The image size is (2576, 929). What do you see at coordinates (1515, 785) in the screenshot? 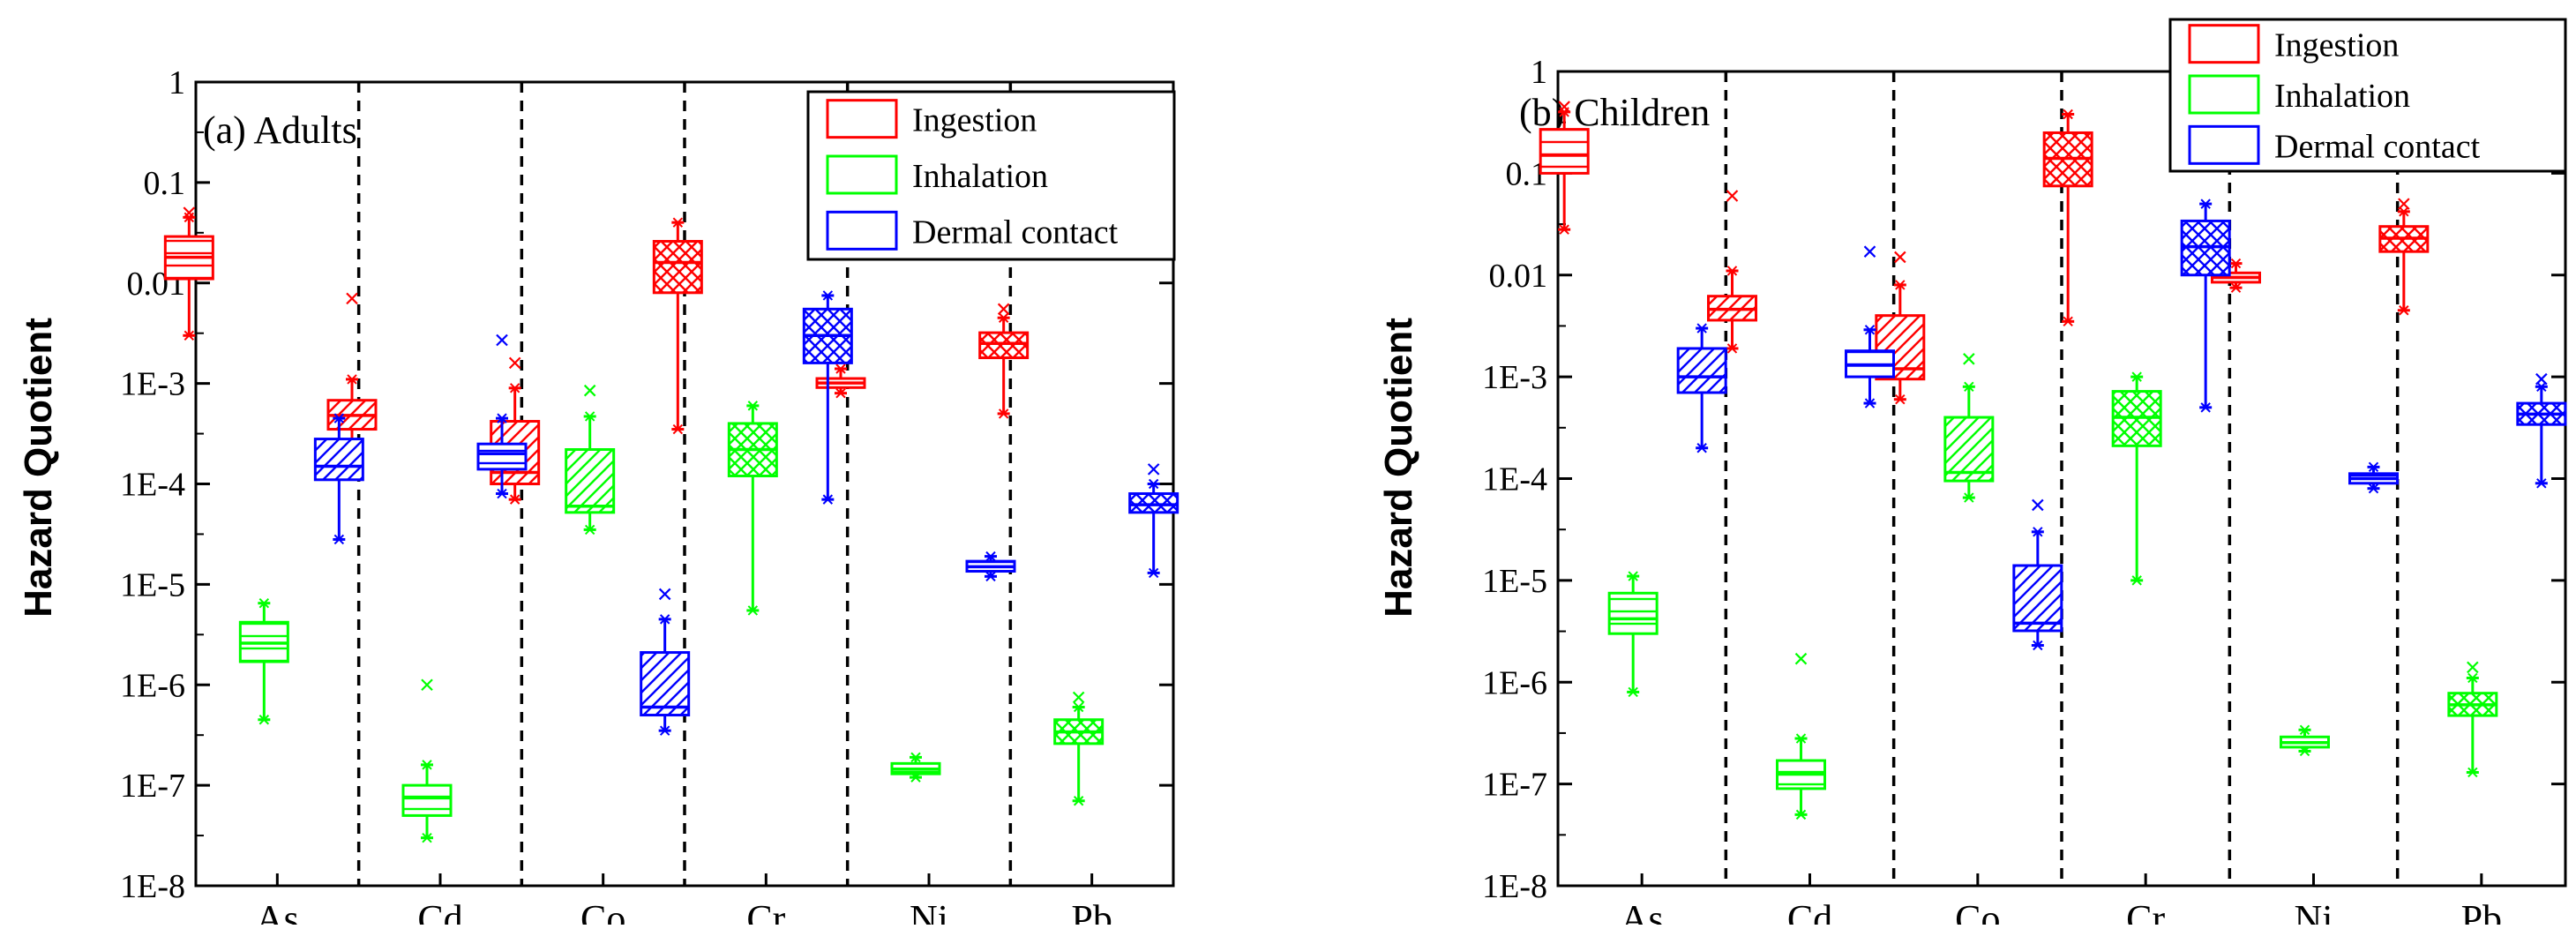
I see `y-tick-label-children: 1E-7` at bounding box center [1515, 785].